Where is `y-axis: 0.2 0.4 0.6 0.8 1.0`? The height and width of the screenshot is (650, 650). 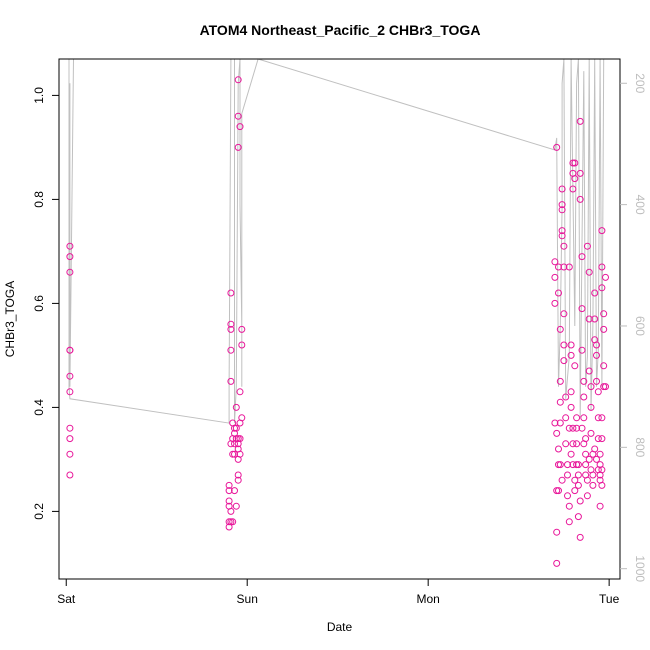
y-axis: 0.2 0.4 0.6 0.8 1.0 is located at coordinates (45, 303).